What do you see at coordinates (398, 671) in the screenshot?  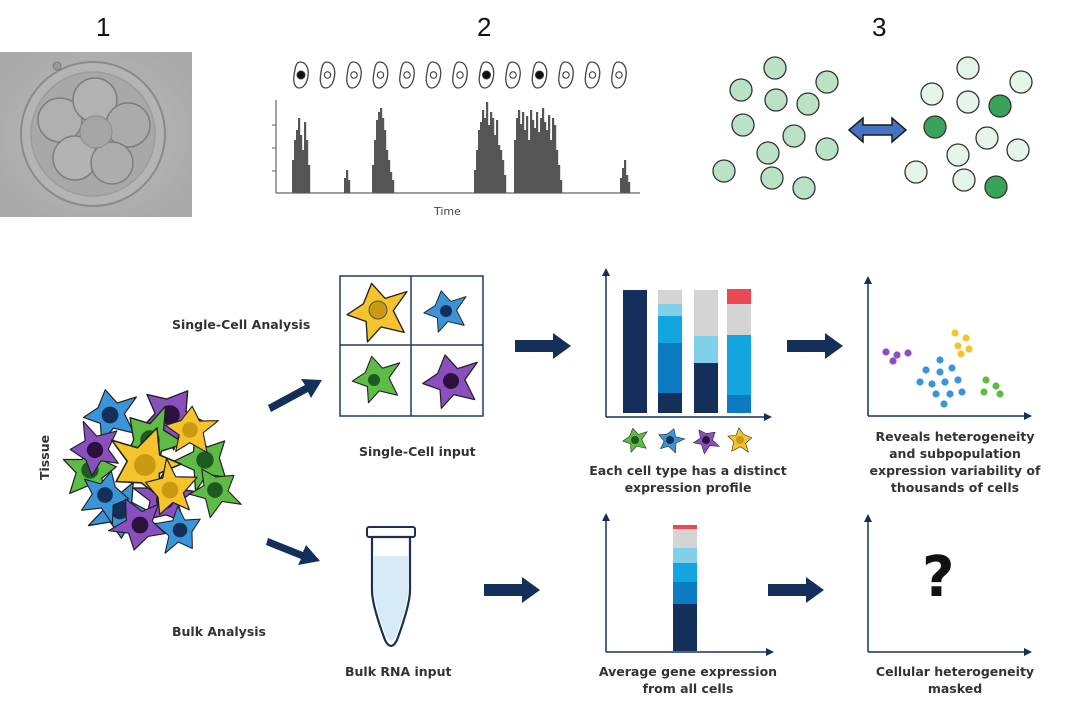 I see `bulk-input-label: Bulk RNA input` at bounding box center [398, 671].